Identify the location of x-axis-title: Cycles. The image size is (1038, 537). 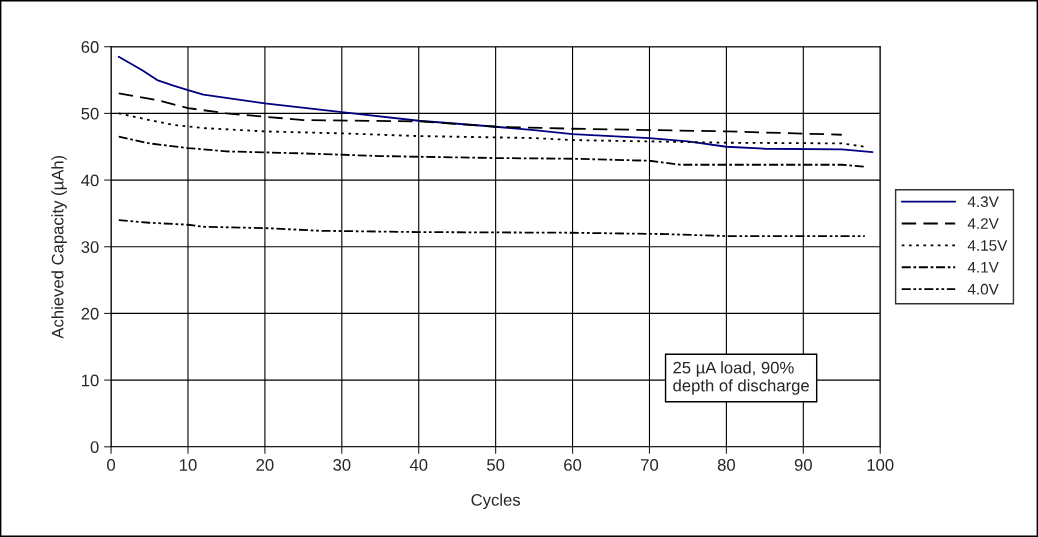
(496, 501).